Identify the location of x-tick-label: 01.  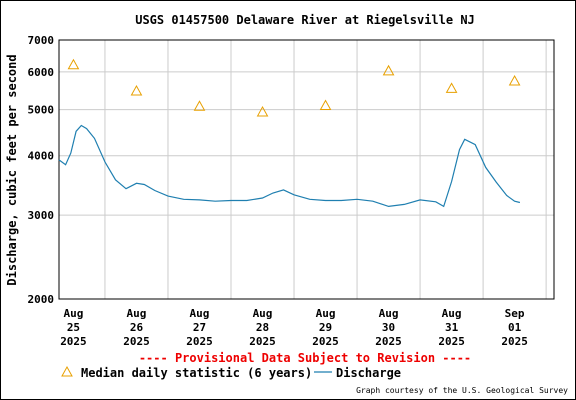
(515, 327).